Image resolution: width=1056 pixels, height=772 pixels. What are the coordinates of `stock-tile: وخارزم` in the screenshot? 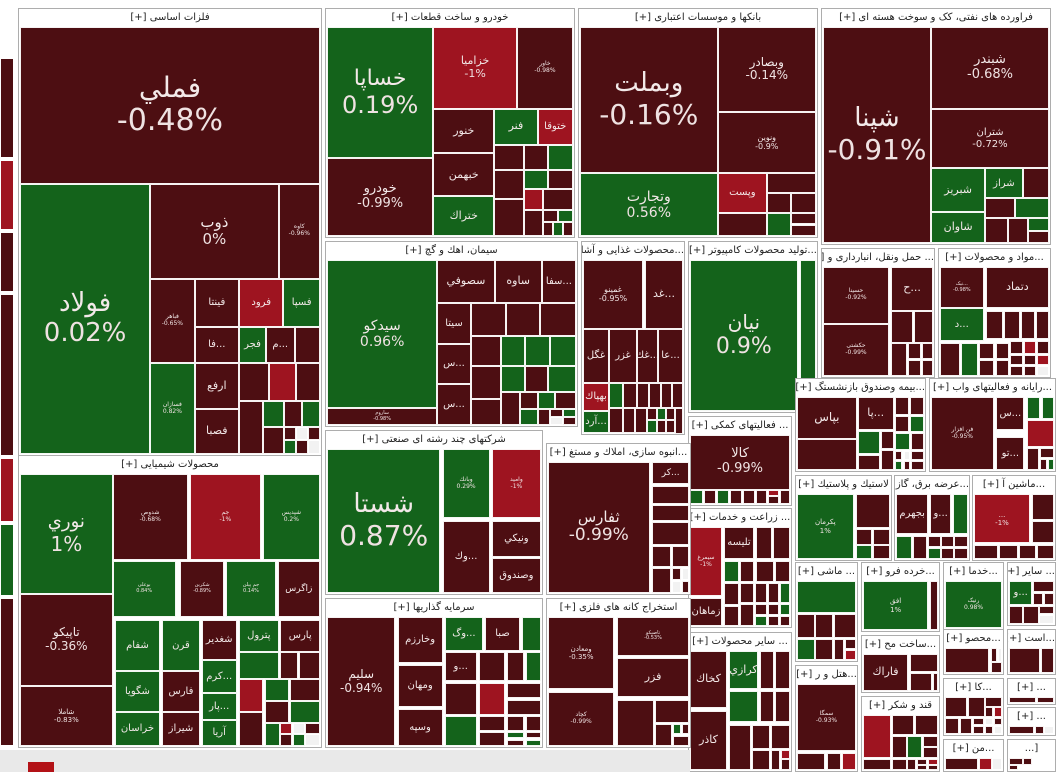 It's located at (420, 640).